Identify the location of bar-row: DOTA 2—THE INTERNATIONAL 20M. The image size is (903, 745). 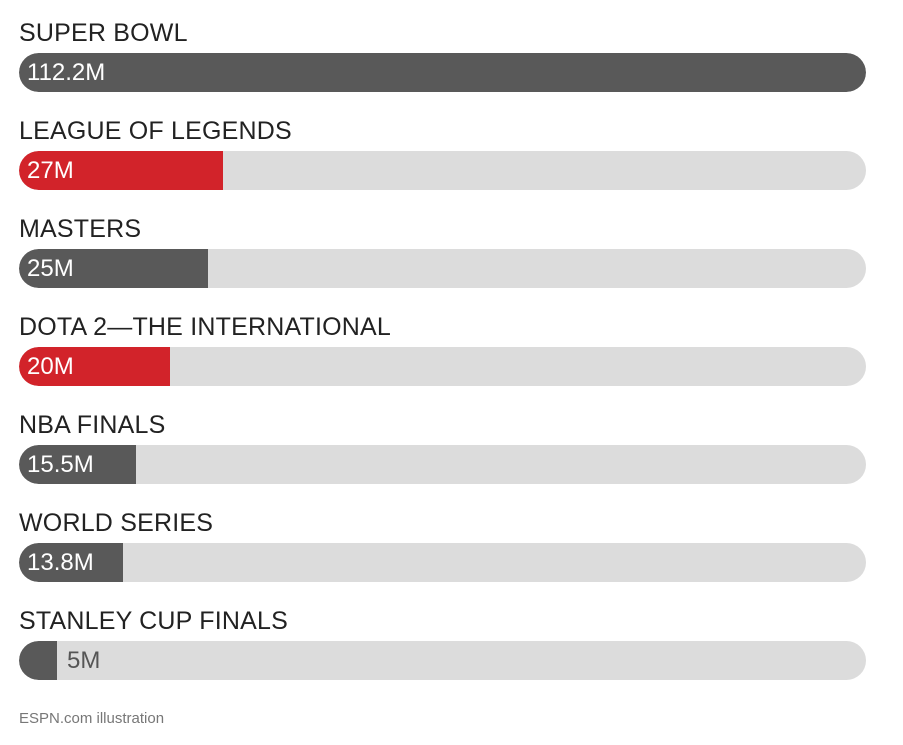
(442, 361).